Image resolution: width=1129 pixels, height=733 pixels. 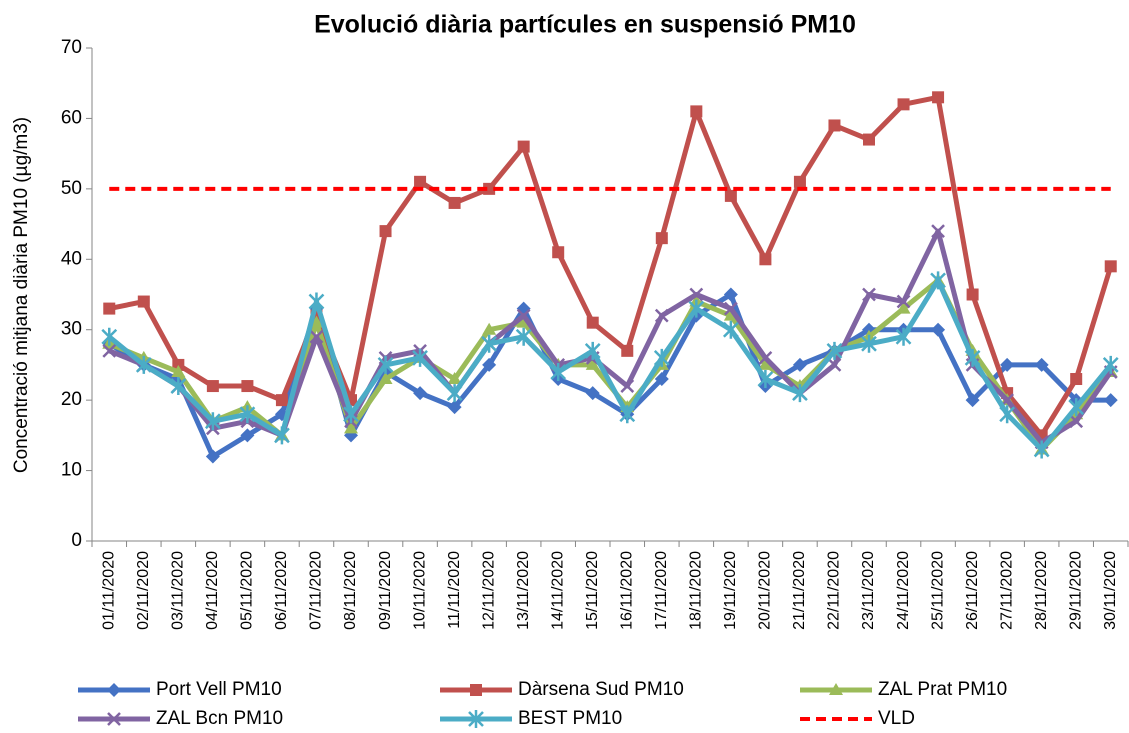 I want to click on legend-item: ZAL Prat PM10, so click(x=903, y=689).